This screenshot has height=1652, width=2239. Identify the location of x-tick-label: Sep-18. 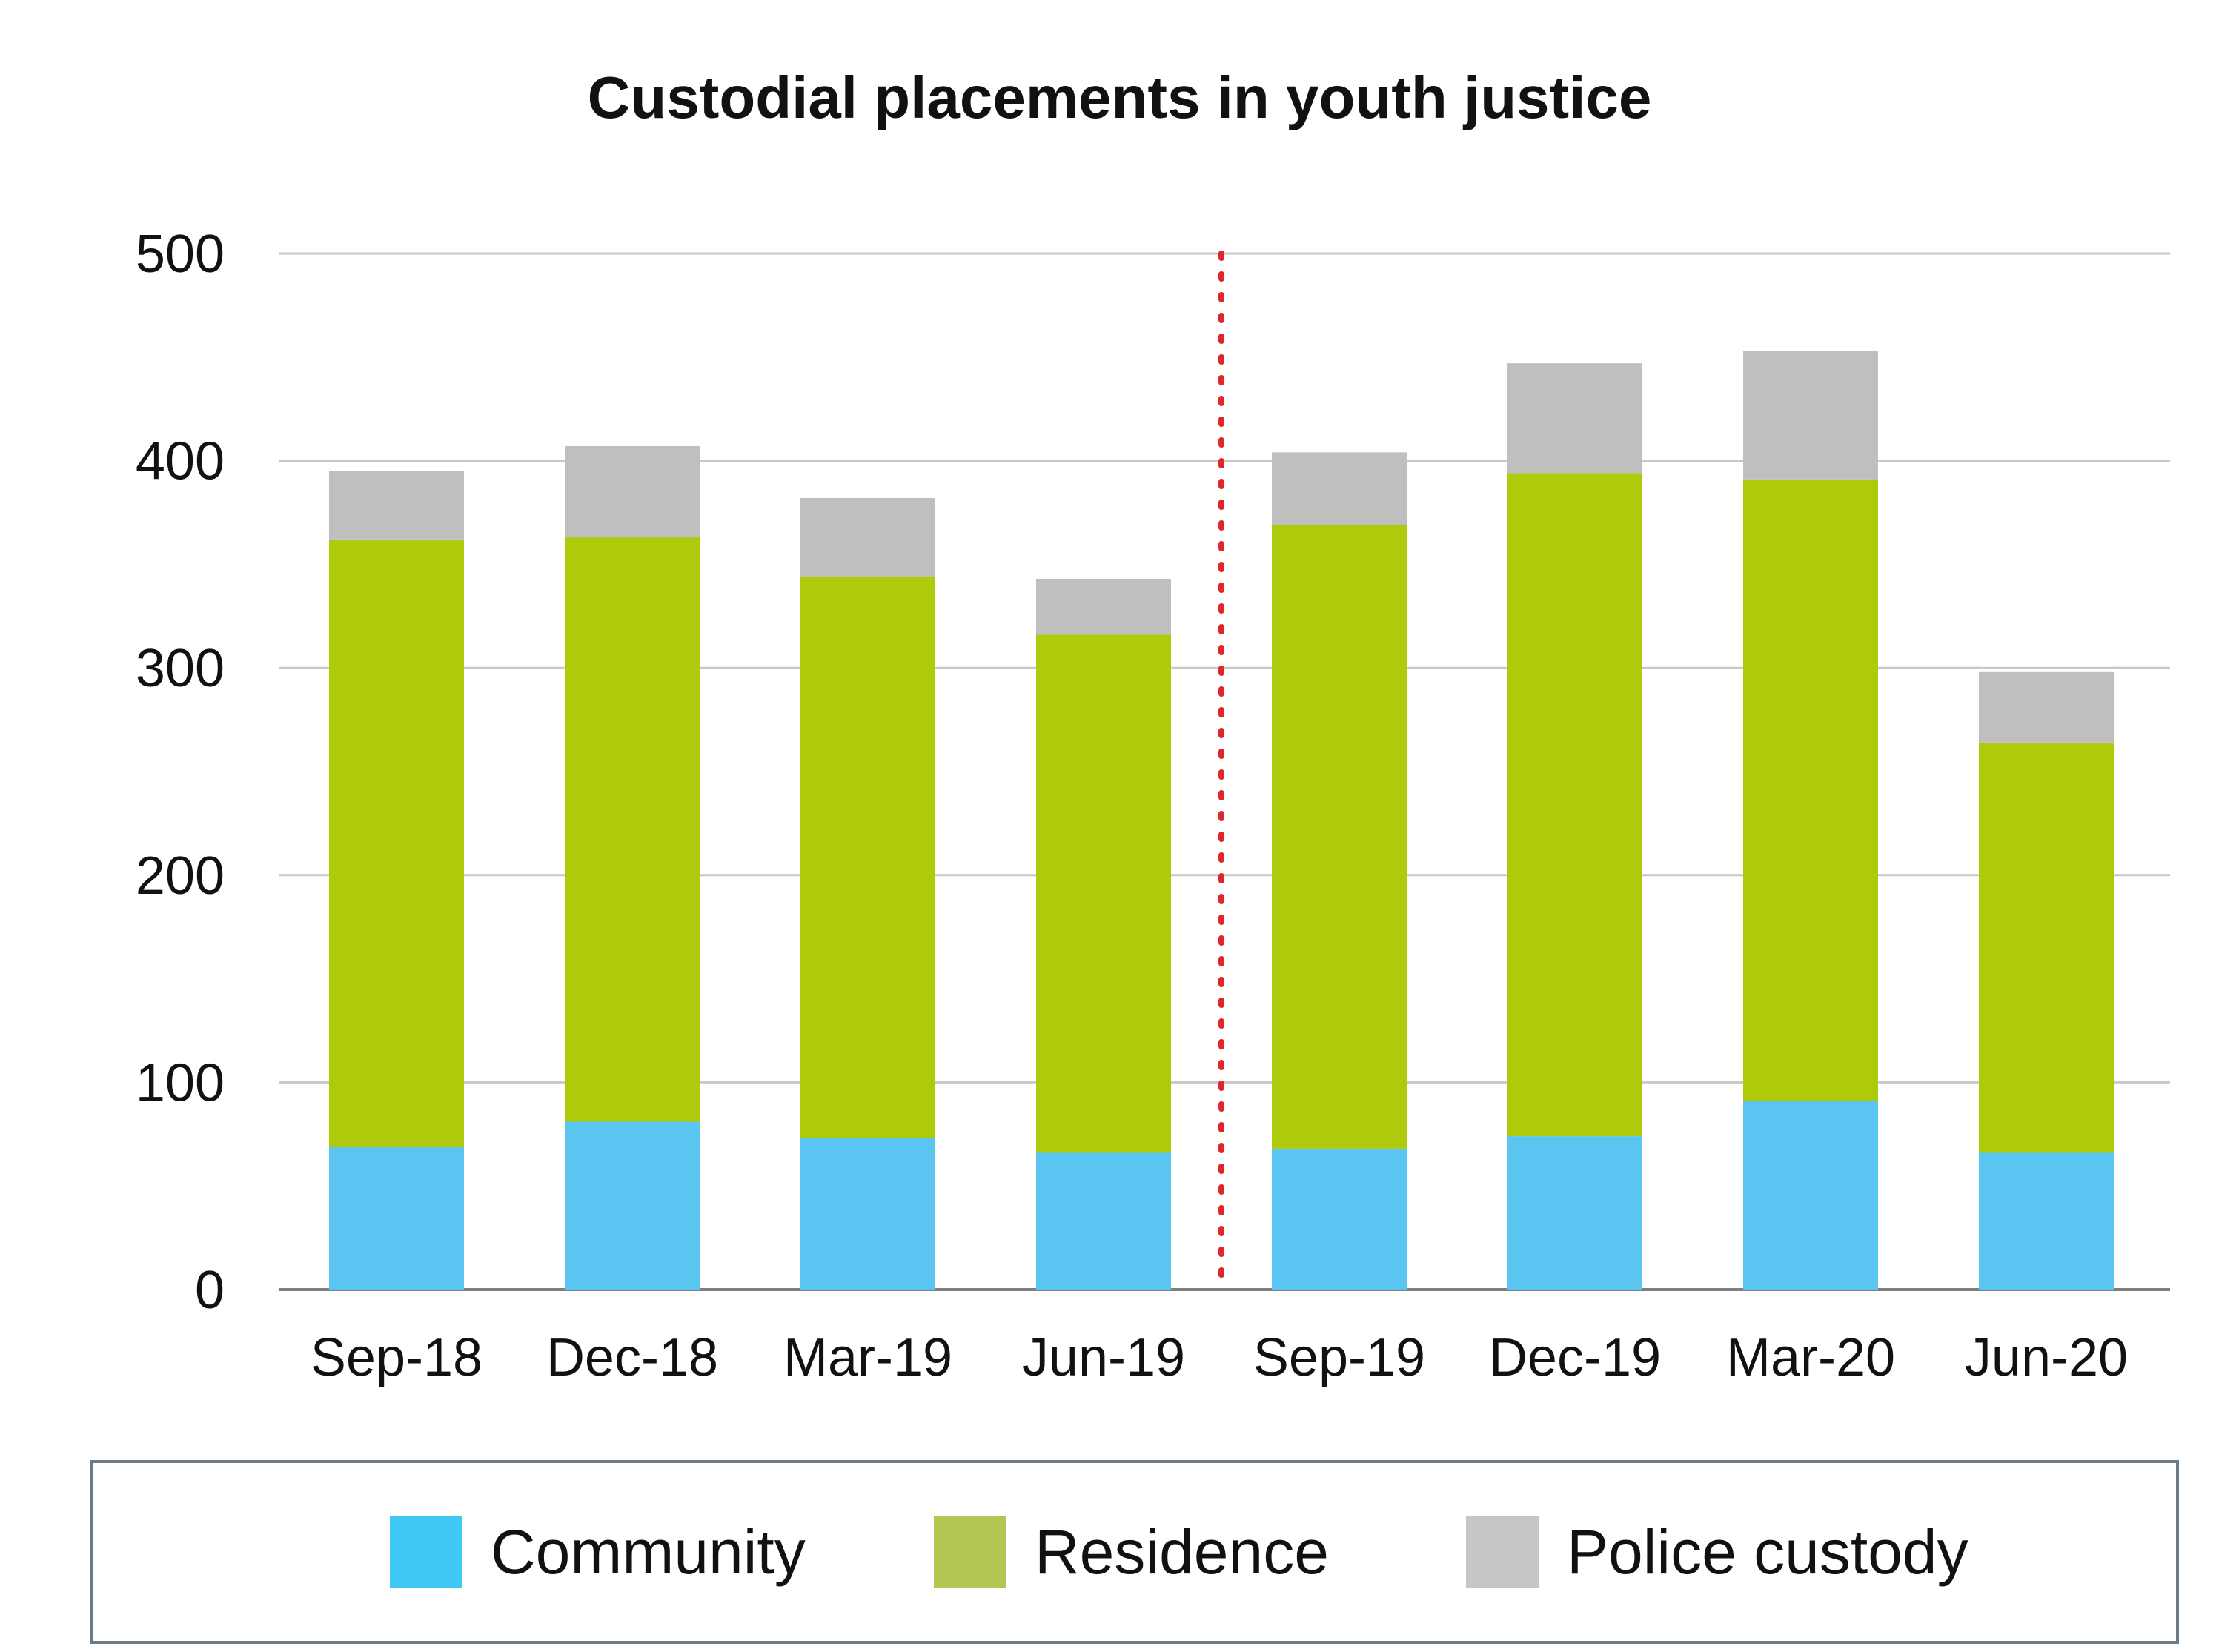
(396, 1357).